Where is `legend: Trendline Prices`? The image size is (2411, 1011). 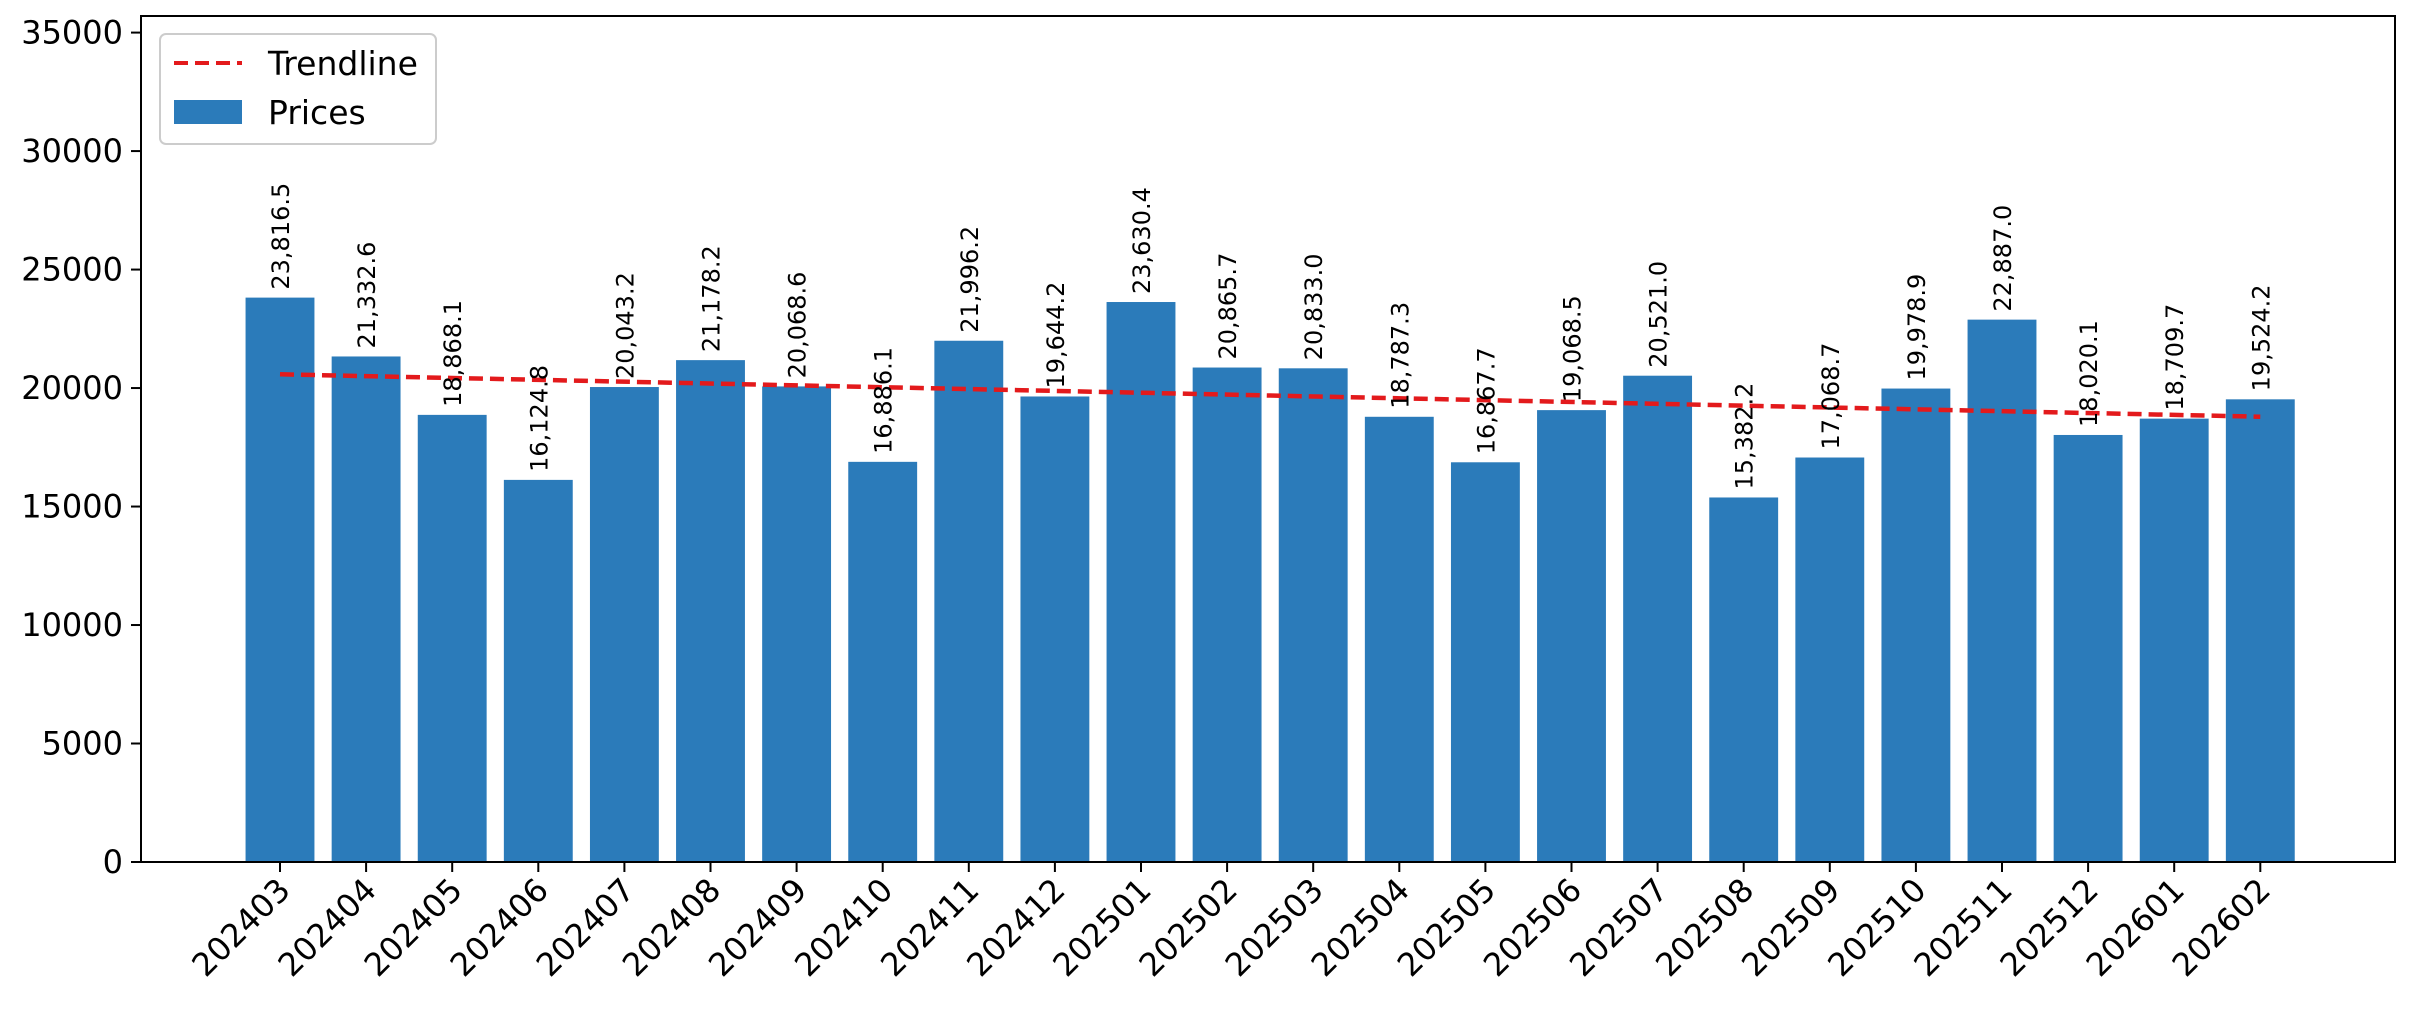
legend: Trendline Prices is located at coordinates (298, 89).